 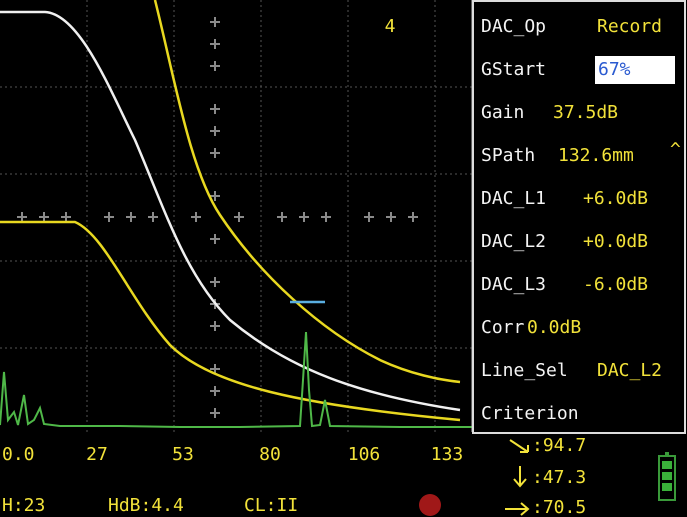 What do you see at coordinates (97, 454) in the screenshot?
I see `x-label: 27` at bounding box center [97, 454].